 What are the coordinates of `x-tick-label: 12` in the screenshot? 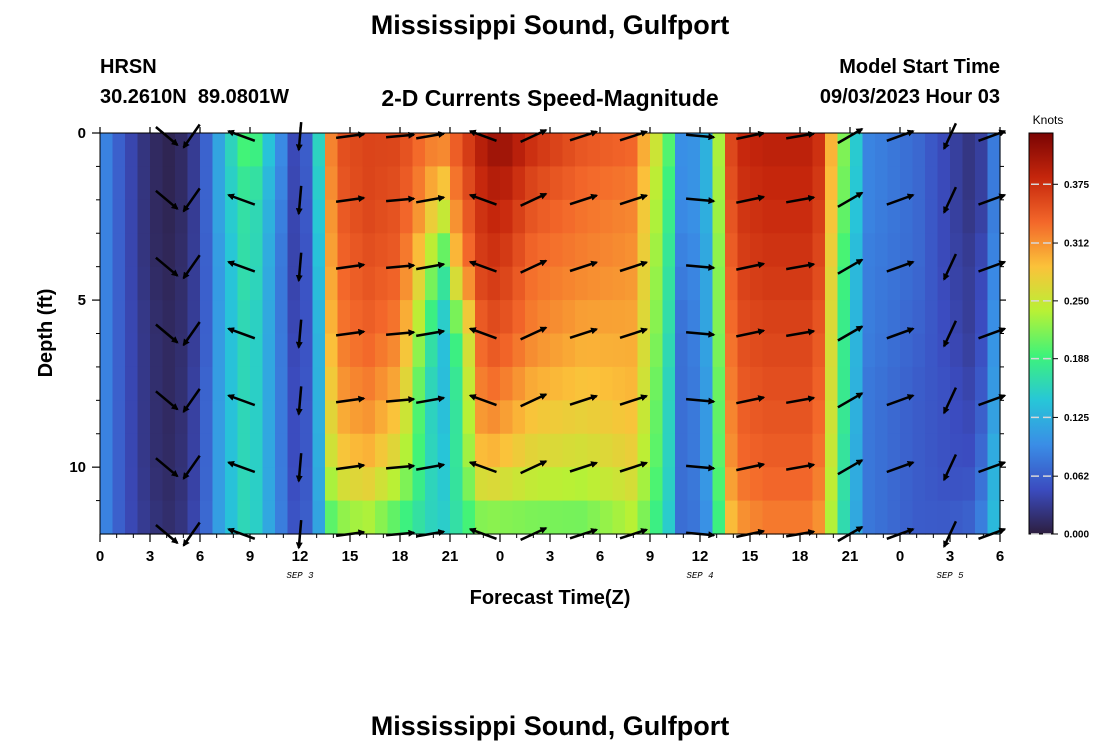 It's located at (700, 556).